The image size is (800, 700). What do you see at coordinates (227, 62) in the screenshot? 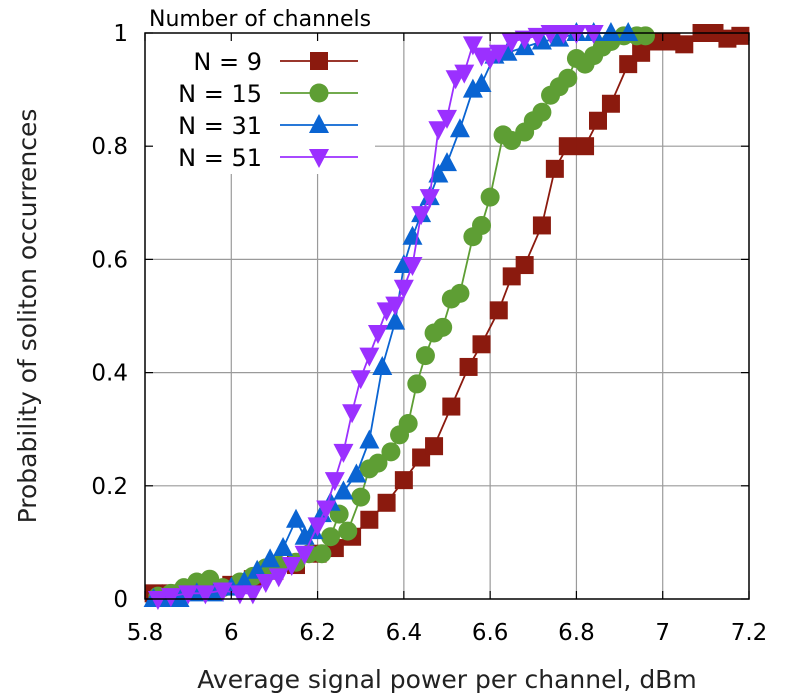
I see `legend-label: N = 9` at bounding box center [227, 62].